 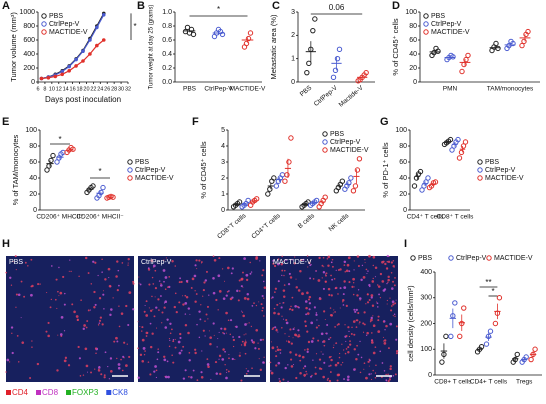 I want to click on micrograph, so click(x=70, y=319).